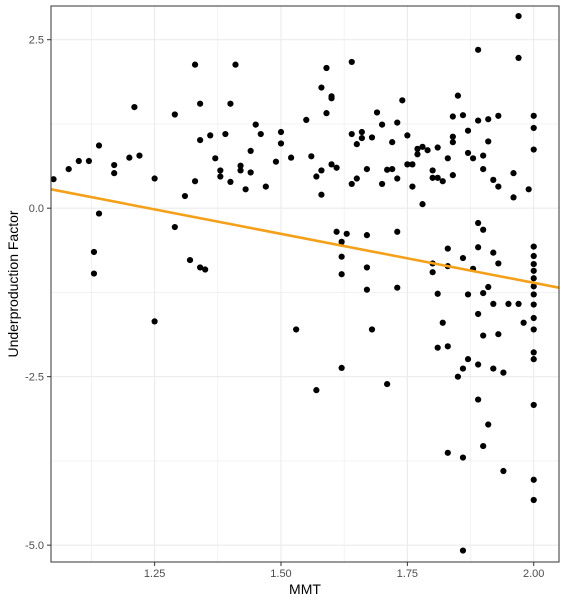 Image resolution: width=565 pixels, height=602 pixels. I want to click on y-axis-ticks: 2.5 0.0 -2.5 -5.0, so click(38, 293).